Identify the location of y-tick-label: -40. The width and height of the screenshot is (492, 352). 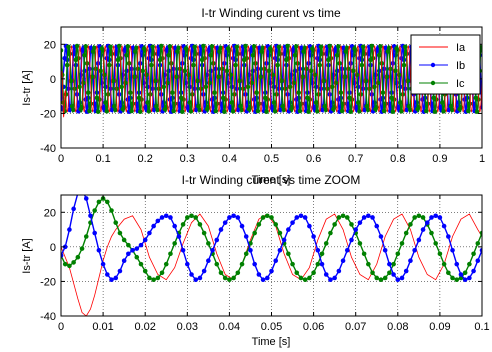
(48, 317).